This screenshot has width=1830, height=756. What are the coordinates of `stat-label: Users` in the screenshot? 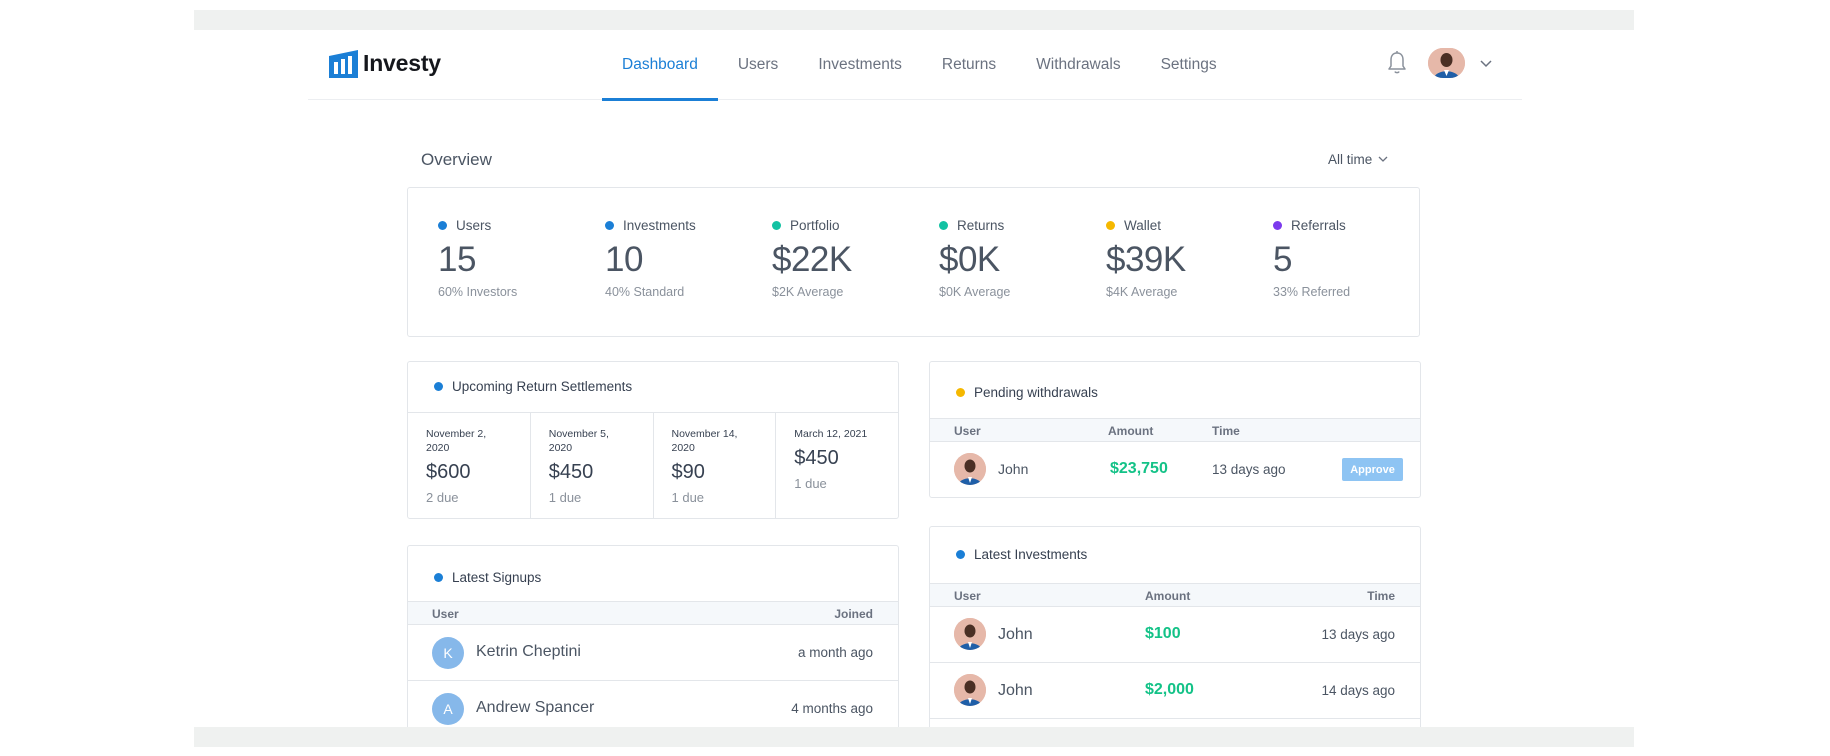 It's located at (474, 225).